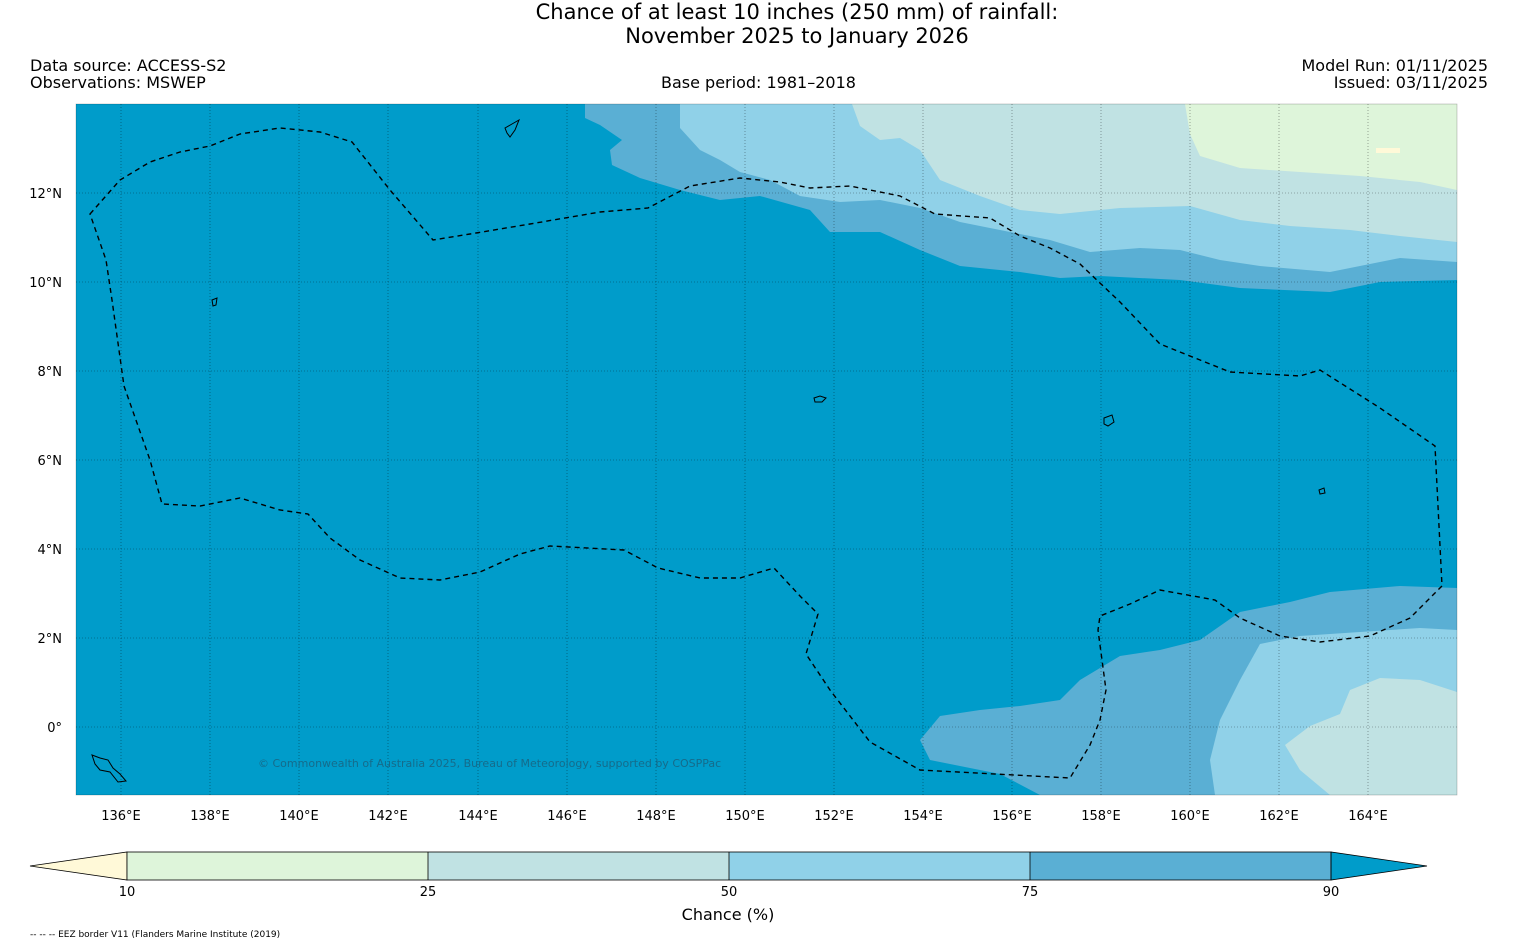 Image resolution: width=1517 pixels, height=947 pixels. I want to click on lon-label: 154°E, so click(923, 816).